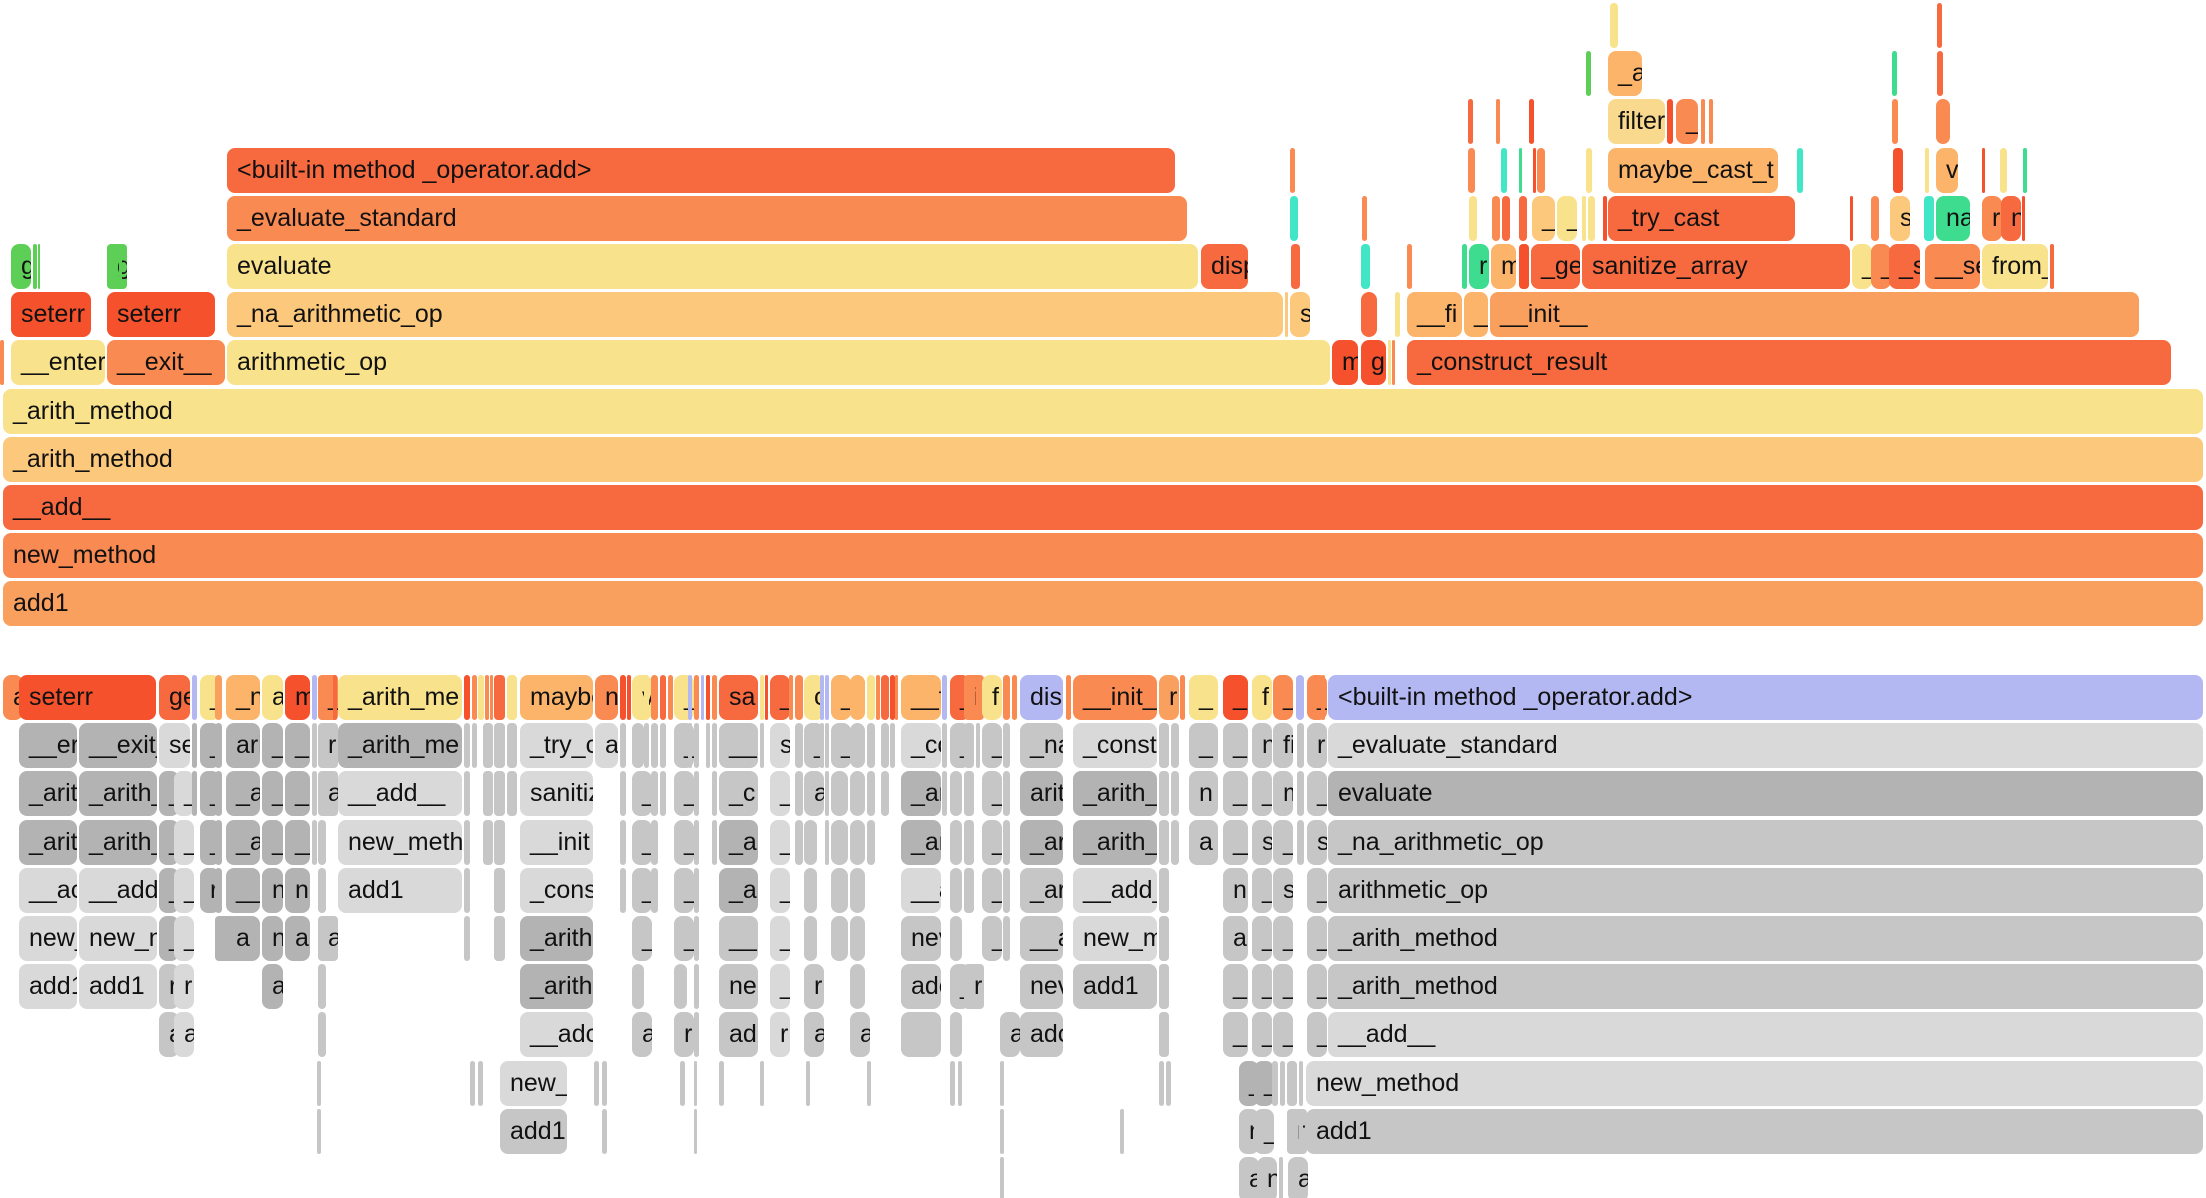 The height and width of the screenshot is (1198, 2206). I want to click on flame-bar: __fi, so click(1434, 315).